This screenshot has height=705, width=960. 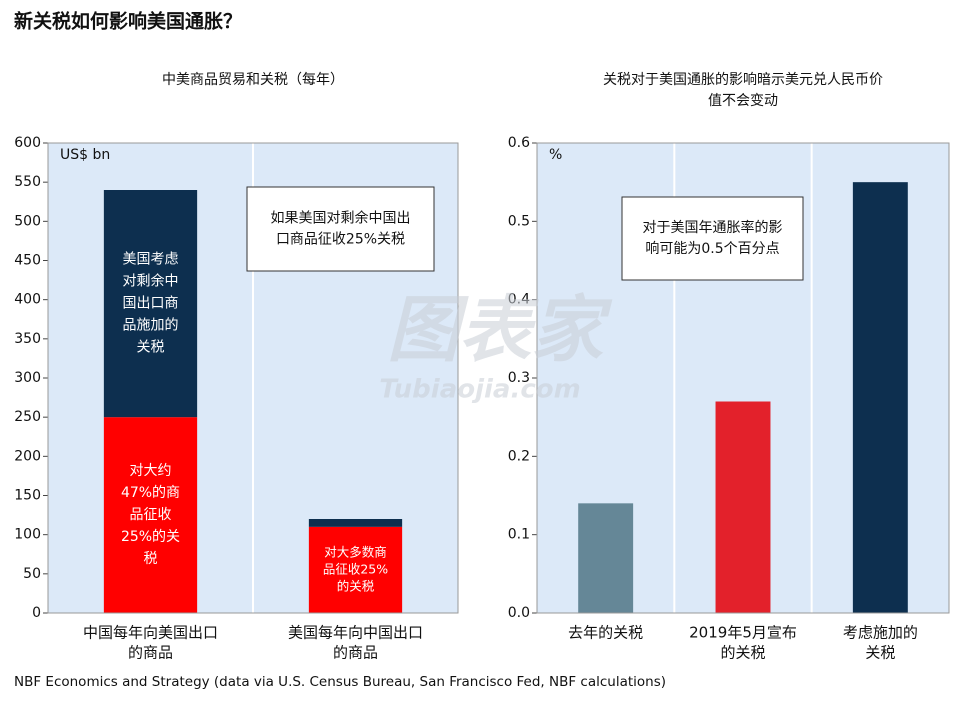 I want to click on page-title: 新关税如何影响美国通胀？, so click(x=128, y=21).